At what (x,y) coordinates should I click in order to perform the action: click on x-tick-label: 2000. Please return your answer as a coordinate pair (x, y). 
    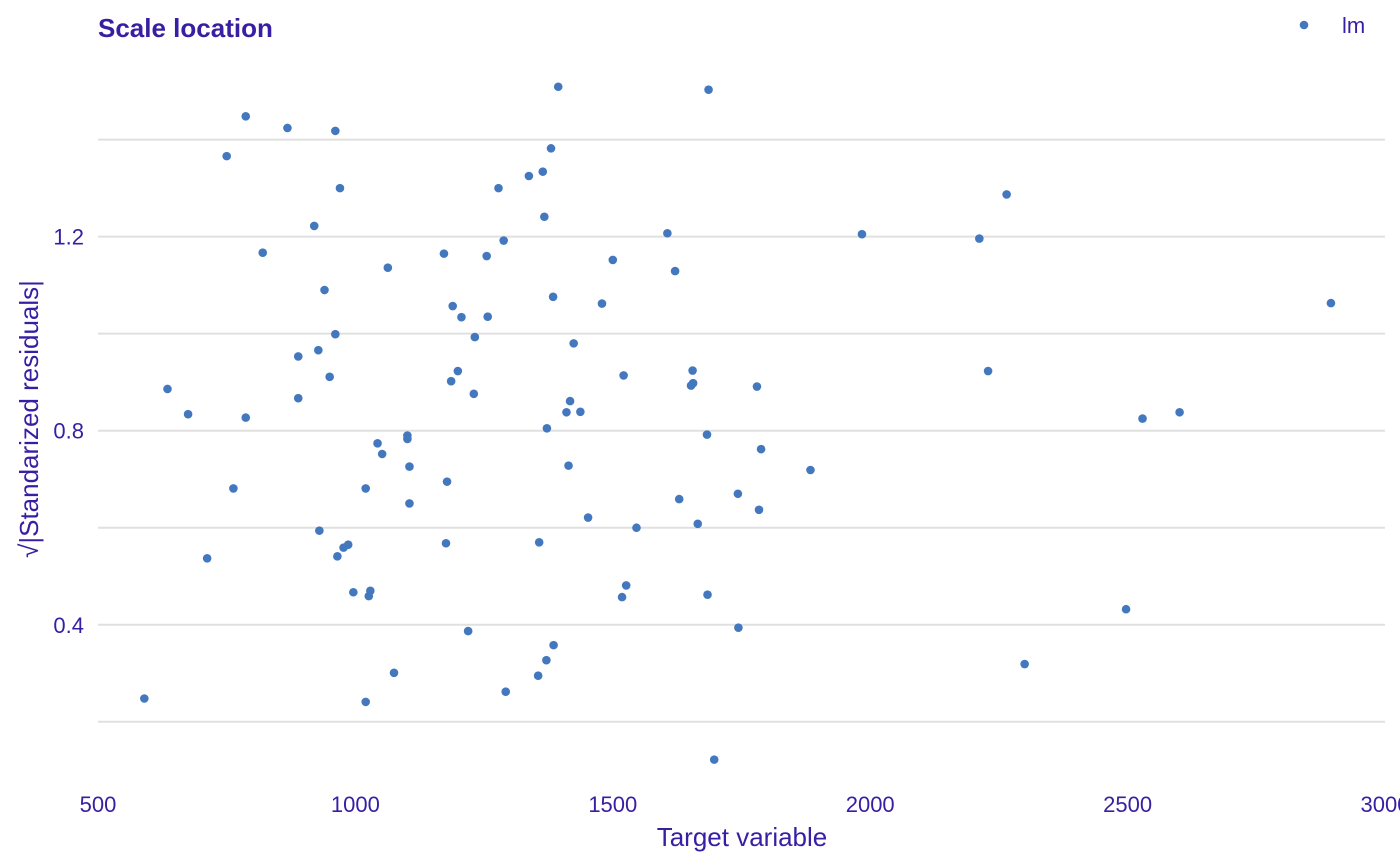
    Looking at the image, I should click on (870, 804).